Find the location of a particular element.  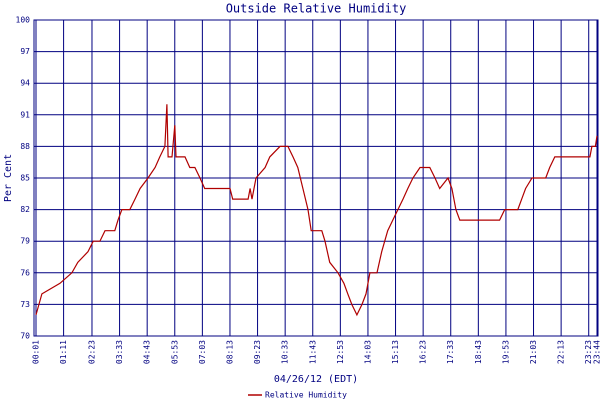

legend-label: Relative Humidity is located at coordinates (306, 395).